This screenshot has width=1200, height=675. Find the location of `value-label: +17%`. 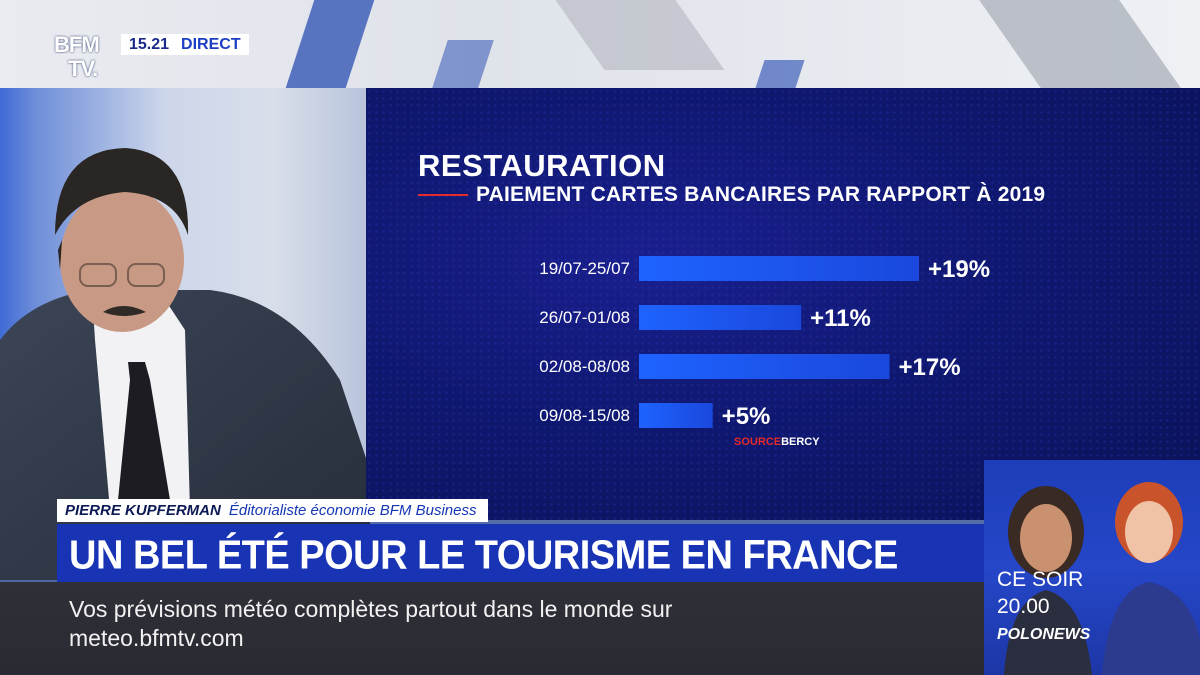

value-label: +17% is located at coordinates (930, 367).